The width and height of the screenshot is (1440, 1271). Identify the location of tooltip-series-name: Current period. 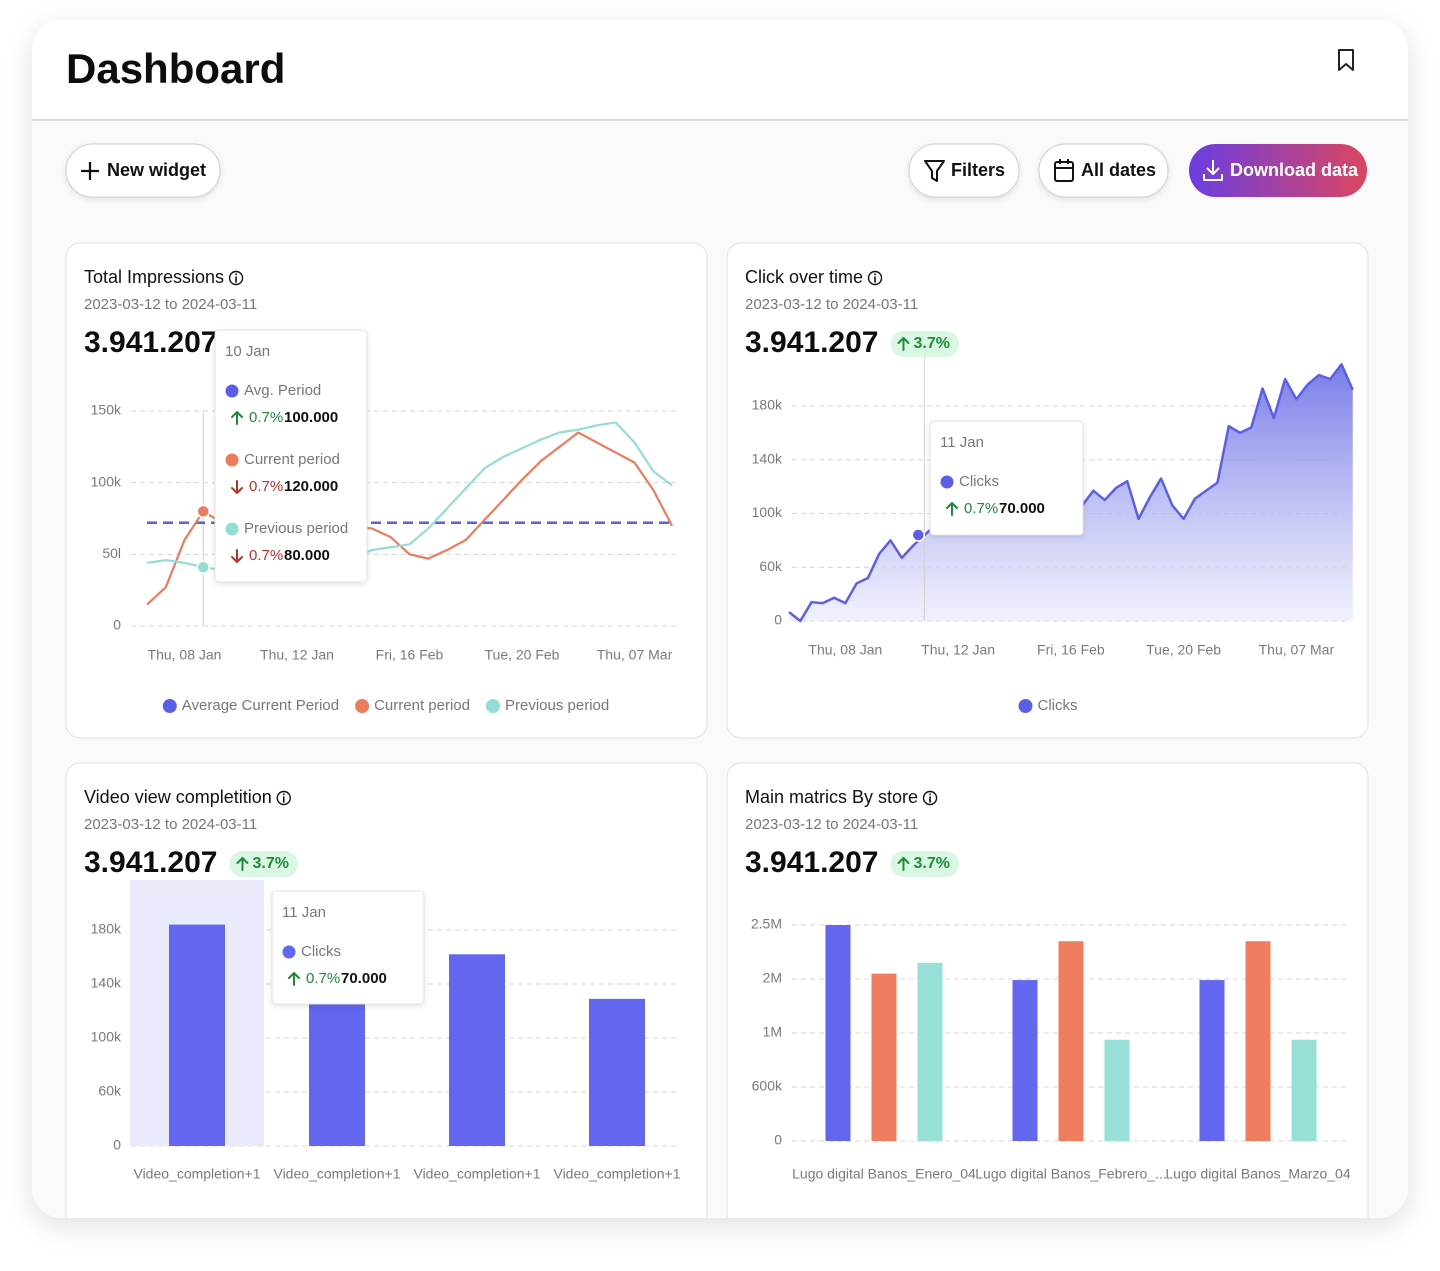
(292, 459).